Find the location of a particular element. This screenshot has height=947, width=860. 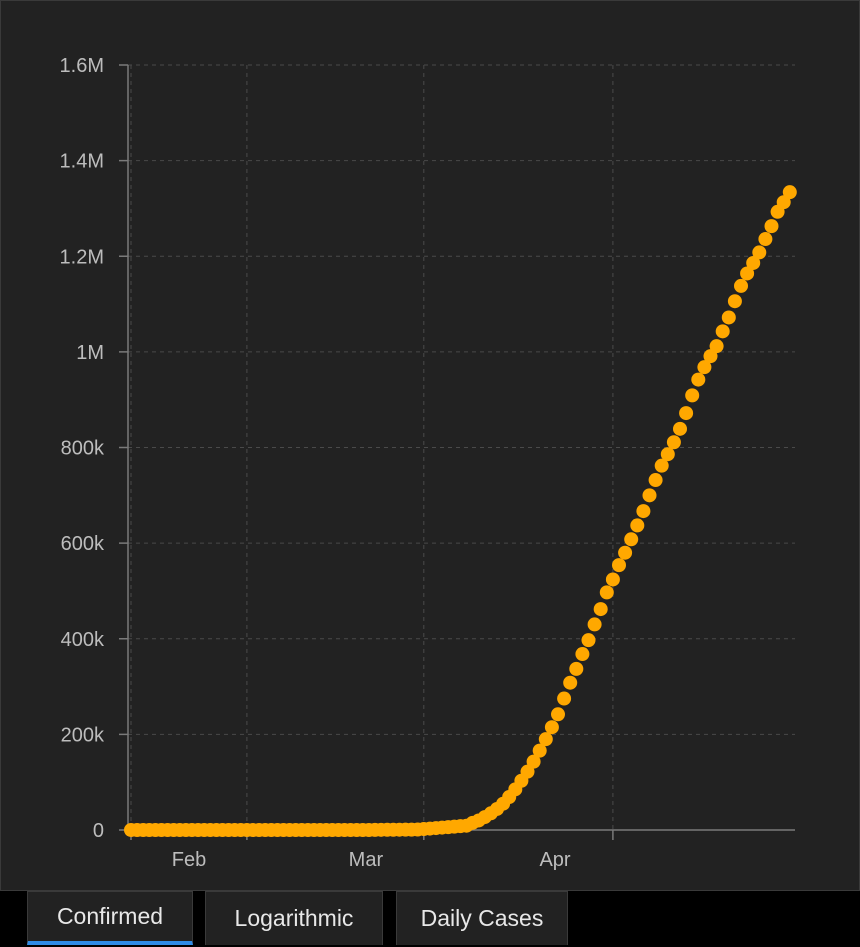

x-tick-label: Mar is located at coordinates (366, 860).